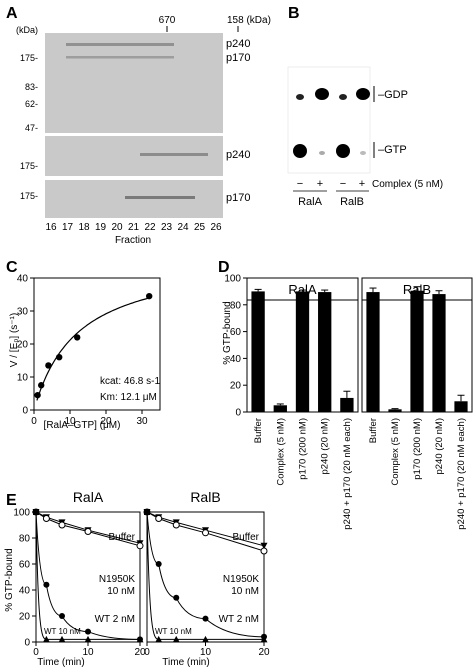 Image resolution: width=474 pixels, height=671 pixels. Describe the element at coordinates (117, 227) in the screenshot. I see `fraction-label-20: 20` at that location.